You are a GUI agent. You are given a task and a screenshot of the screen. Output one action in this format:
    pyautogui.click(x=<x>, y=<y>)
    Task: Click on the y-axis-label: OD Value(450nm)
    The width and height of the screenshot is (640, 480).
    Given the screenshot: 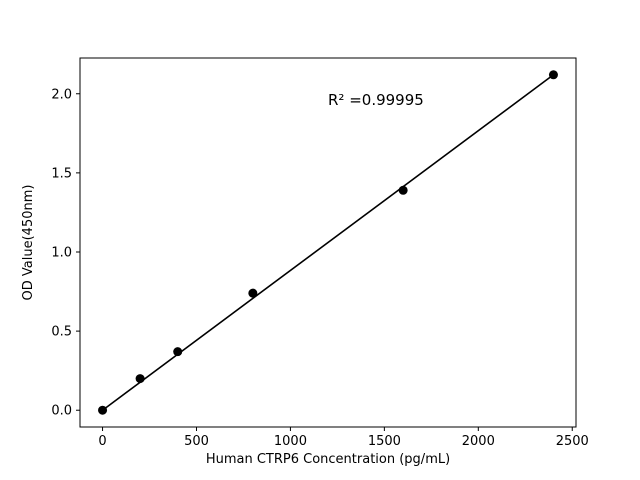 What is the action you would take?
    pyautogui.click(x=28, y=243)
    